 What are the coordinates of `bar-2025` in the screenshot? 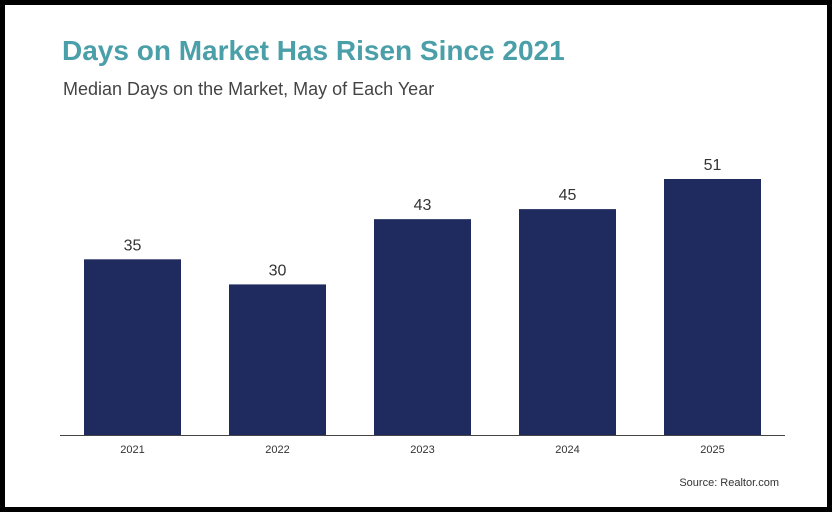 It's located at (712, 307).